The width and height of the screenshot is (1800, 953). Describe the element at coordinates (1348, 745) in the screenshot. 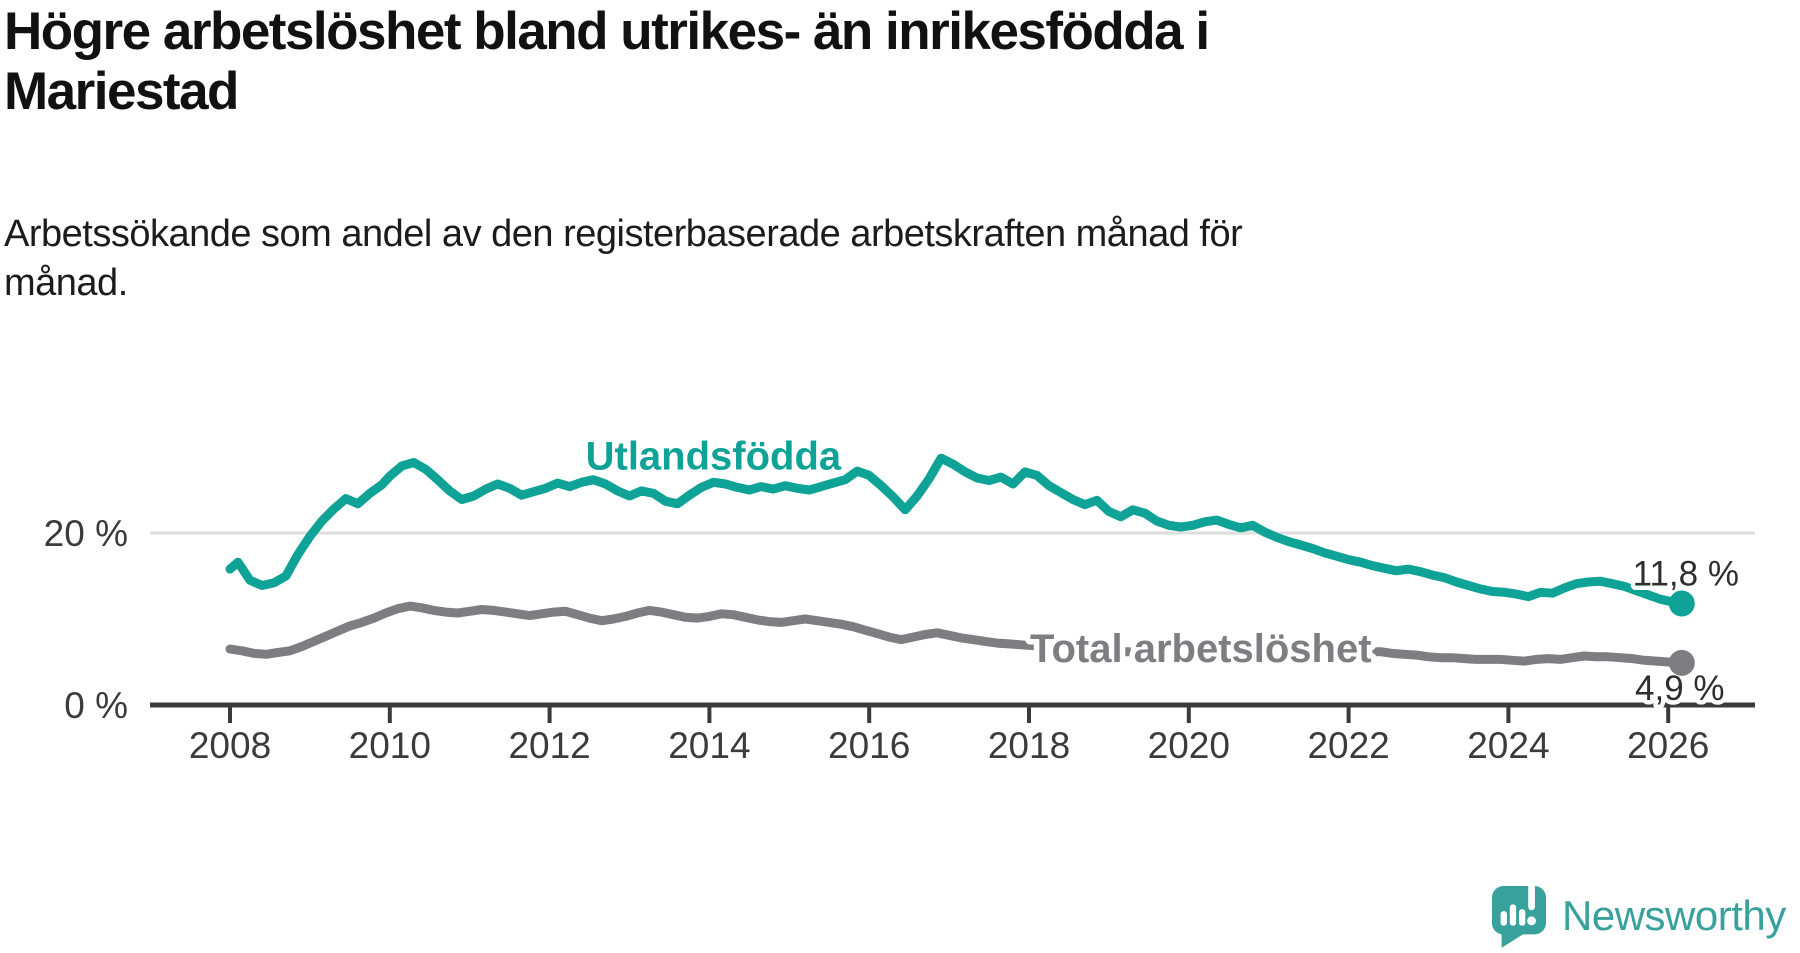

I see `x-tick-label-2022: 2022` at that location.